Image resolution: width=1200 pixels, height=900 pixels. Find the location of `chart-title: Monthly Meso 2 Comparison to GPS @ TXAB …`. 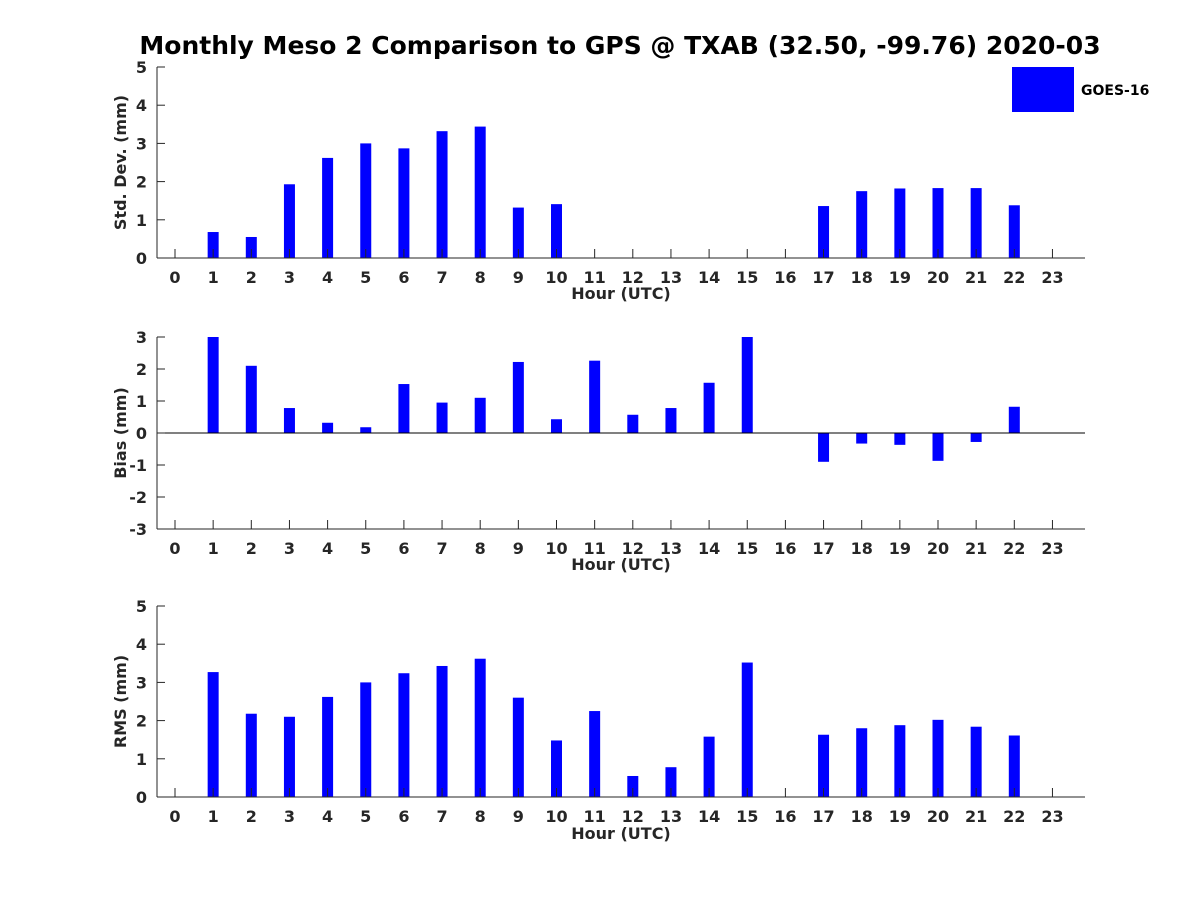

chart-title: Monthly Meso 2 Comparison to GPS @ TXAB … is located at coordinates (619, 45).